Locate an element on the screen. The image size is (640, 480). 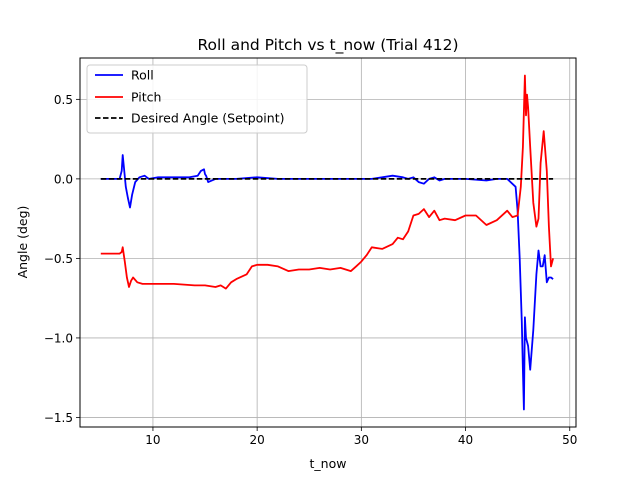
y-axis-label: Angle (deg) is located at coordinates (22, 242).